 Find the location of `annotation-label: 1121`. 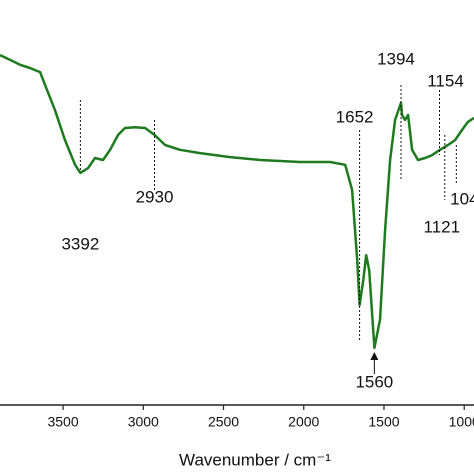

annotation-label: 1121 is located at coordinates (442, 226).